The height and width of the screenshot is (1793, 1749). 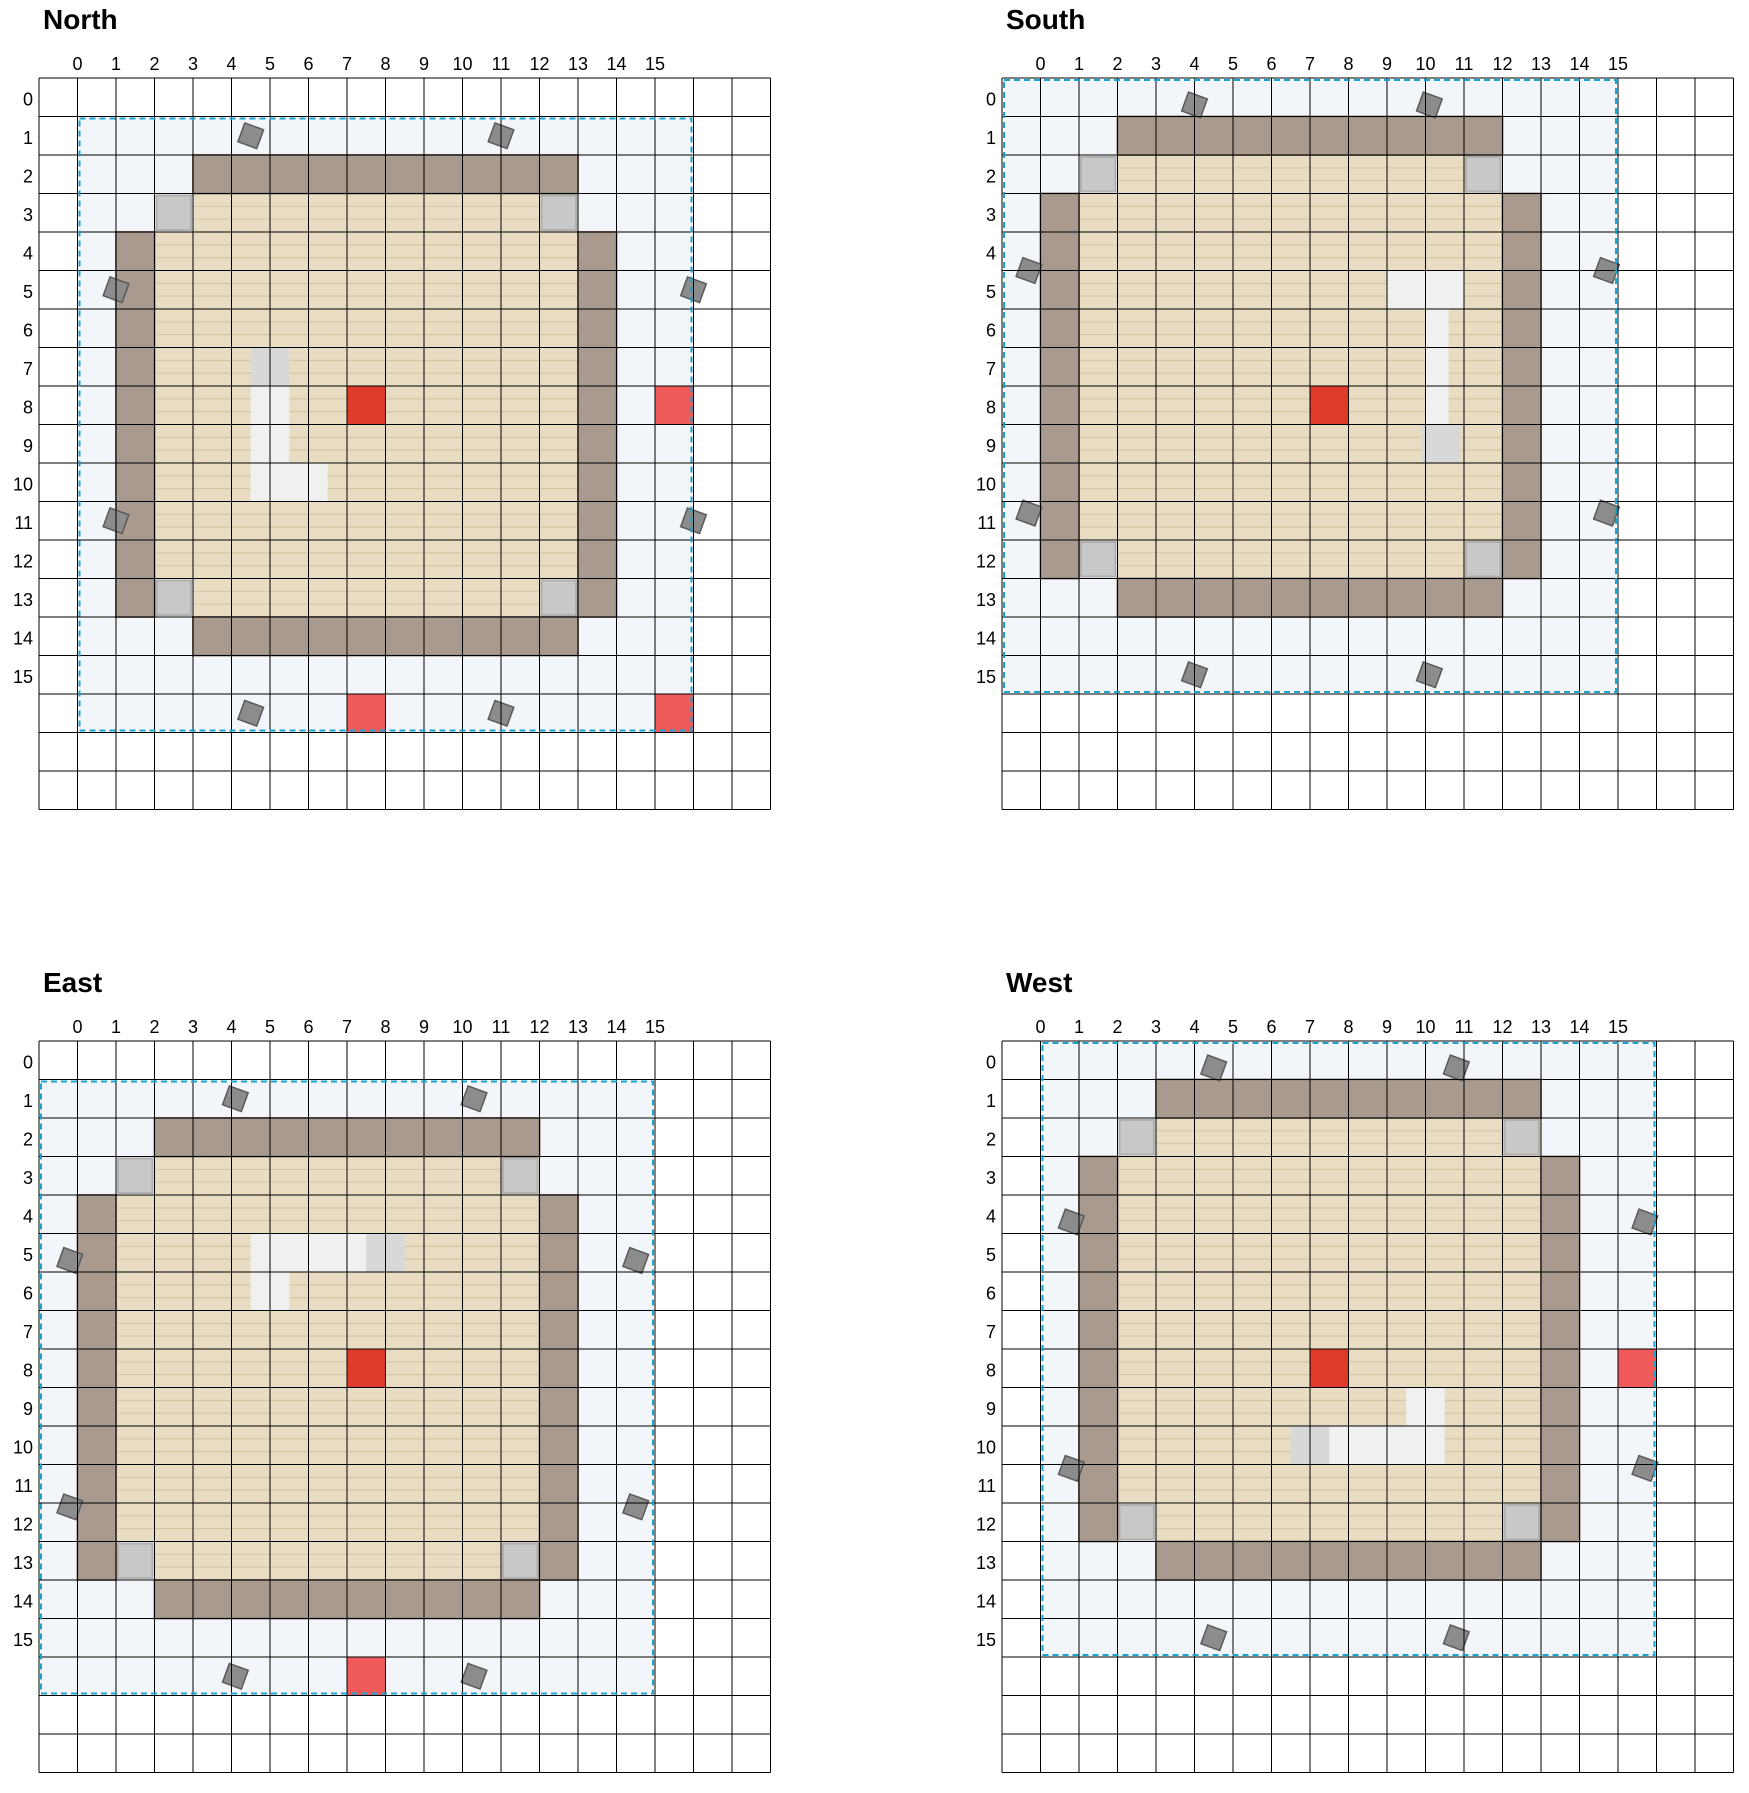 What do you see at coordinates (1046, 19) in the screenshot?
I see `panel-title: South` at bounding box center [1046, 19].